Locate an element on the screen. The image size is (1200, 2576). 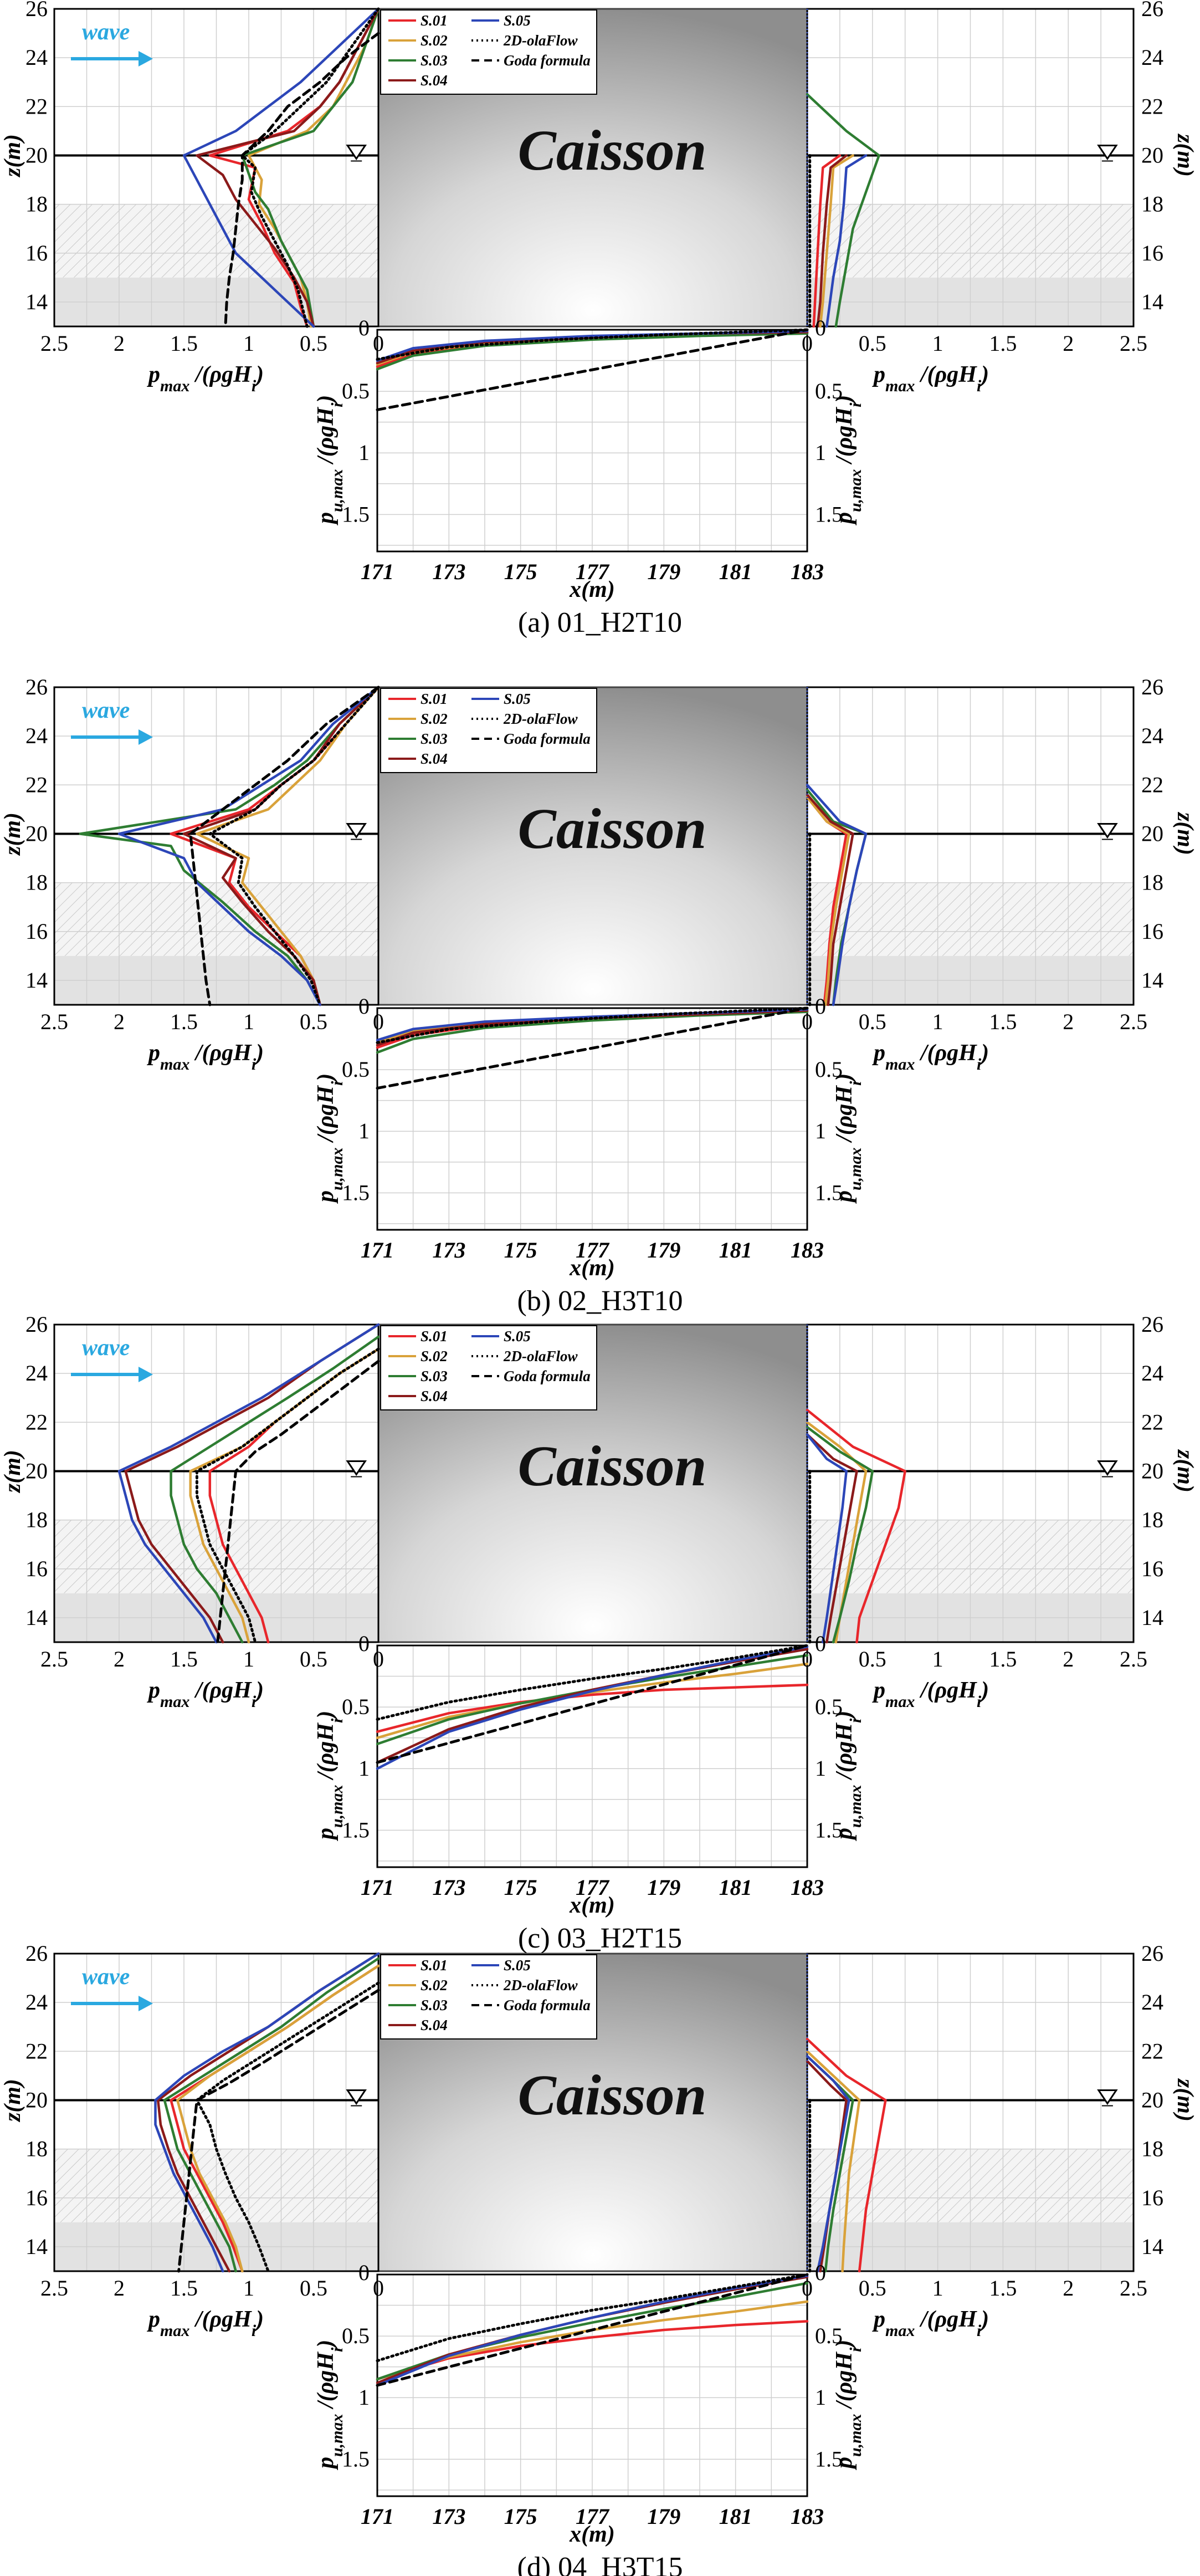
bottom-y-tick-label-left: 1 is located at coordinates (364, 2397).